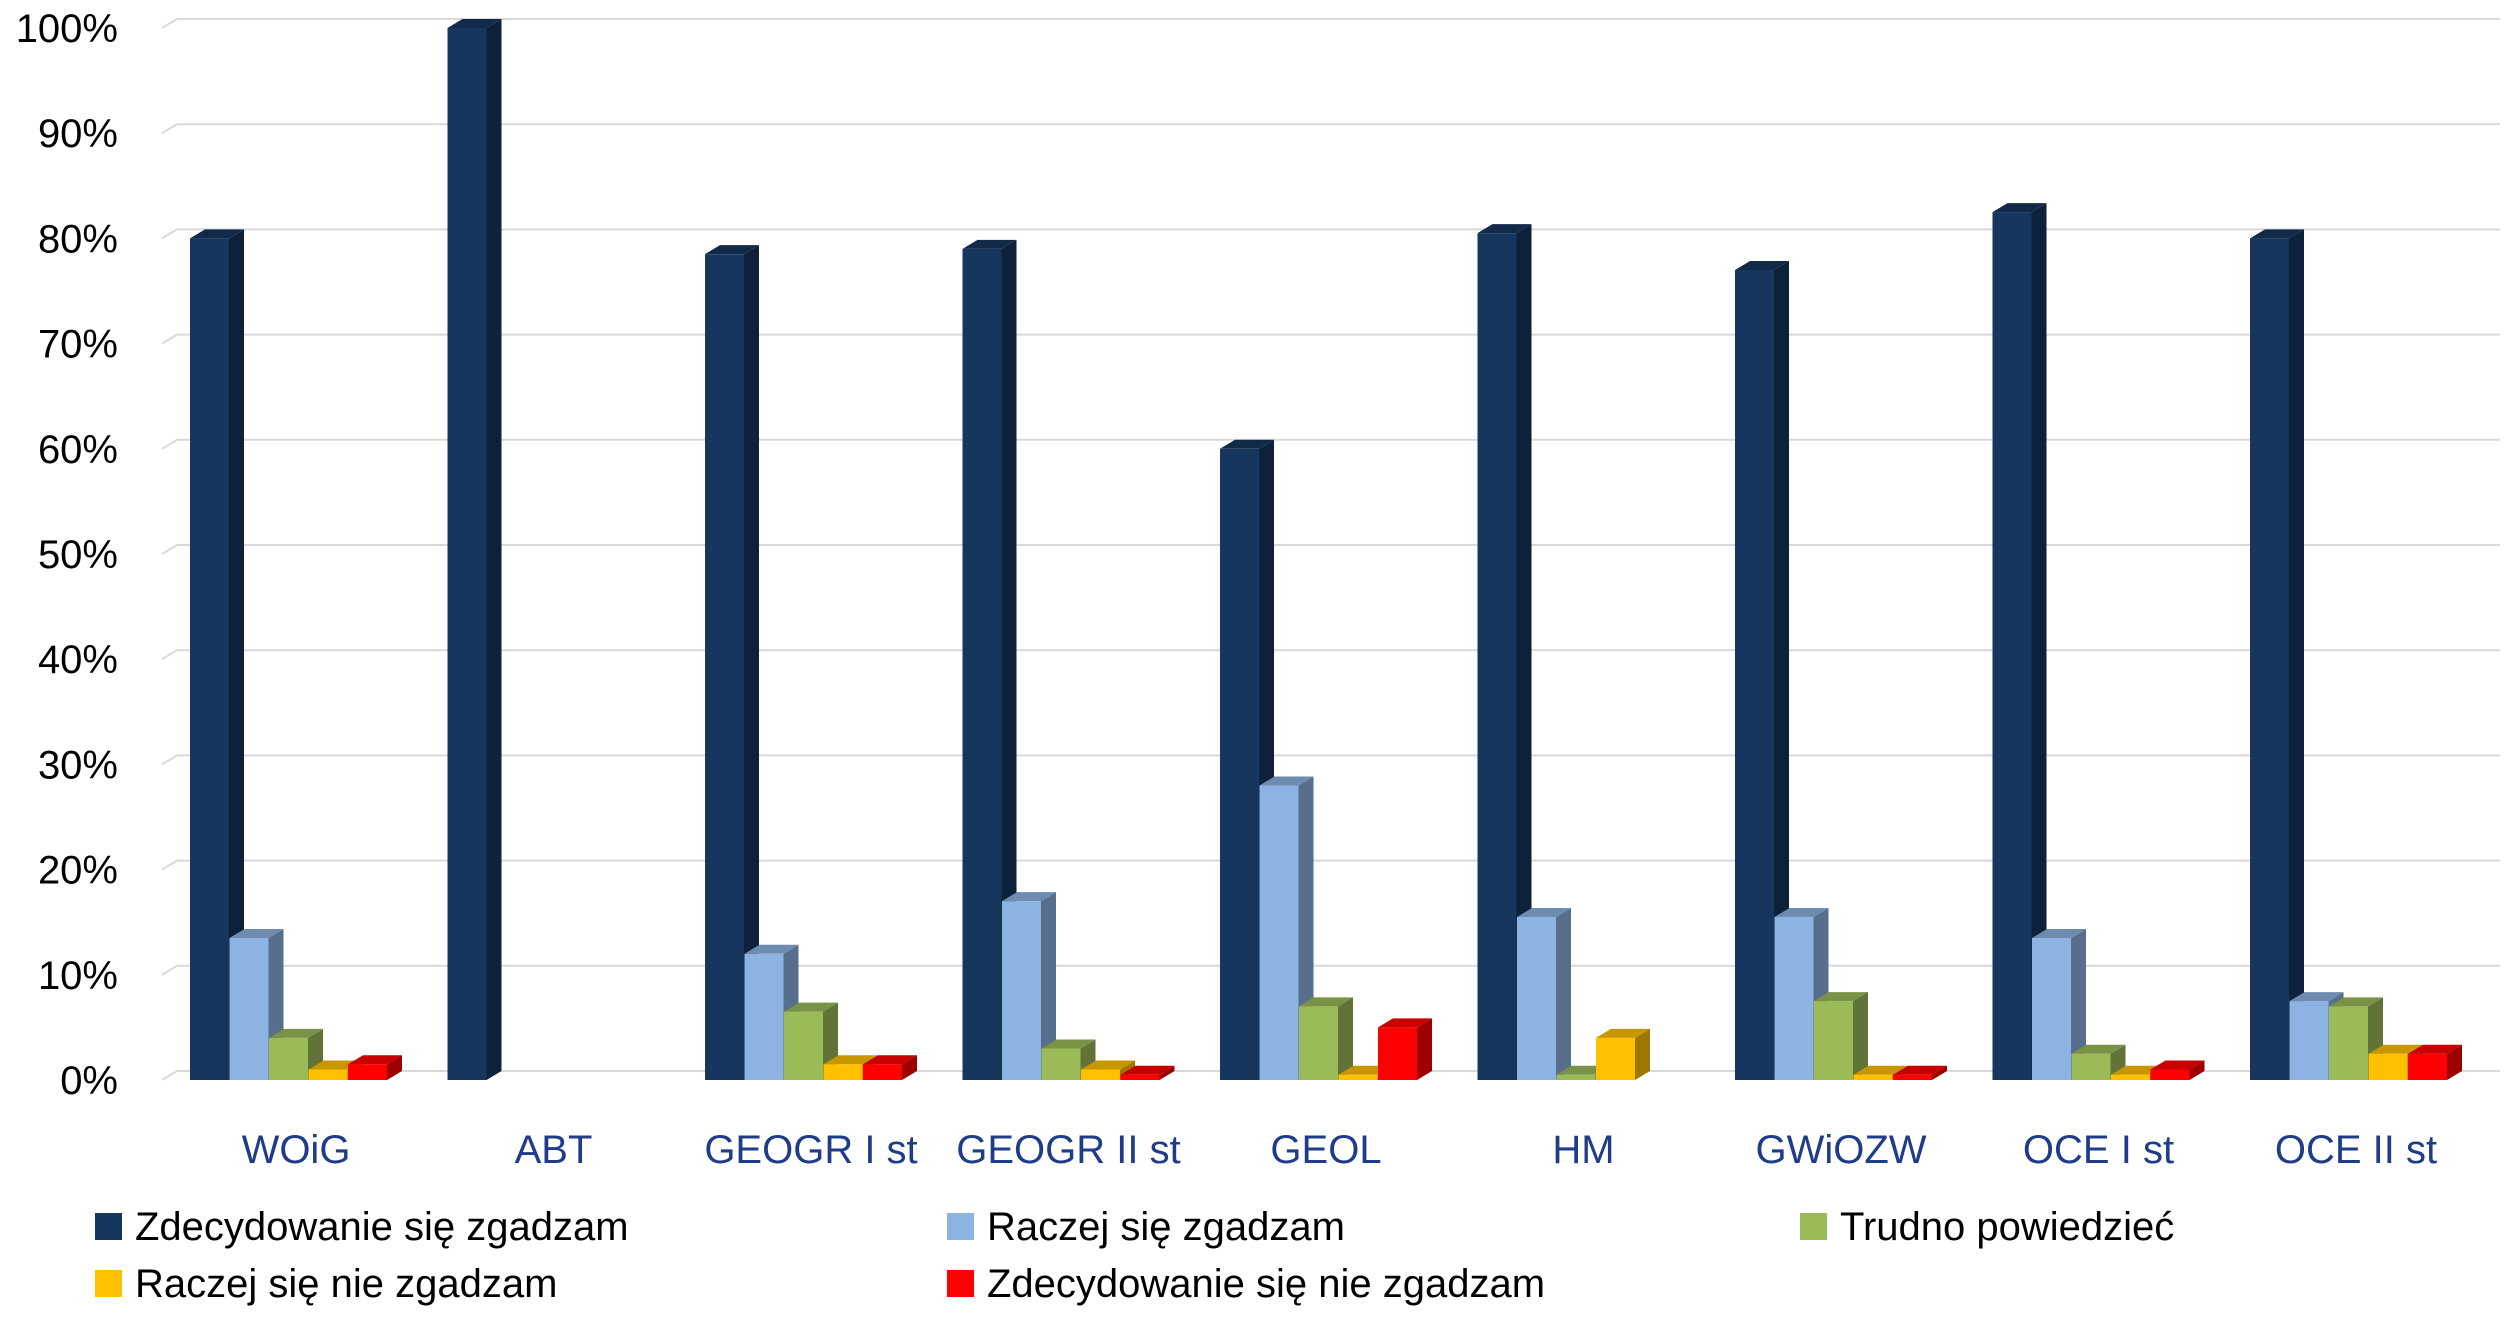  Describe the element at coordinates (554, 1150) in the screenshot. I see `x-tick-label: ABT` at that location.